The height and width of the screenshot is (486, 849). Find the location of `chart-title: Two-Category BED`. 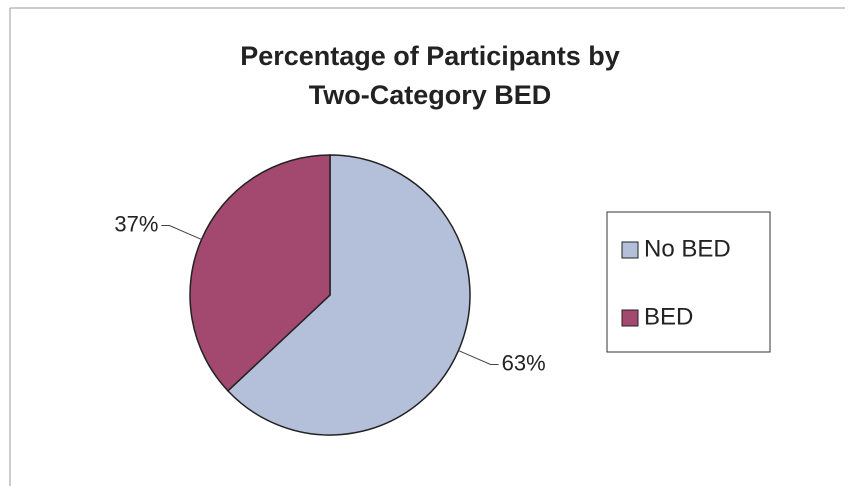

chart-title: Two-Category BED is located at coordinates (430, 95).